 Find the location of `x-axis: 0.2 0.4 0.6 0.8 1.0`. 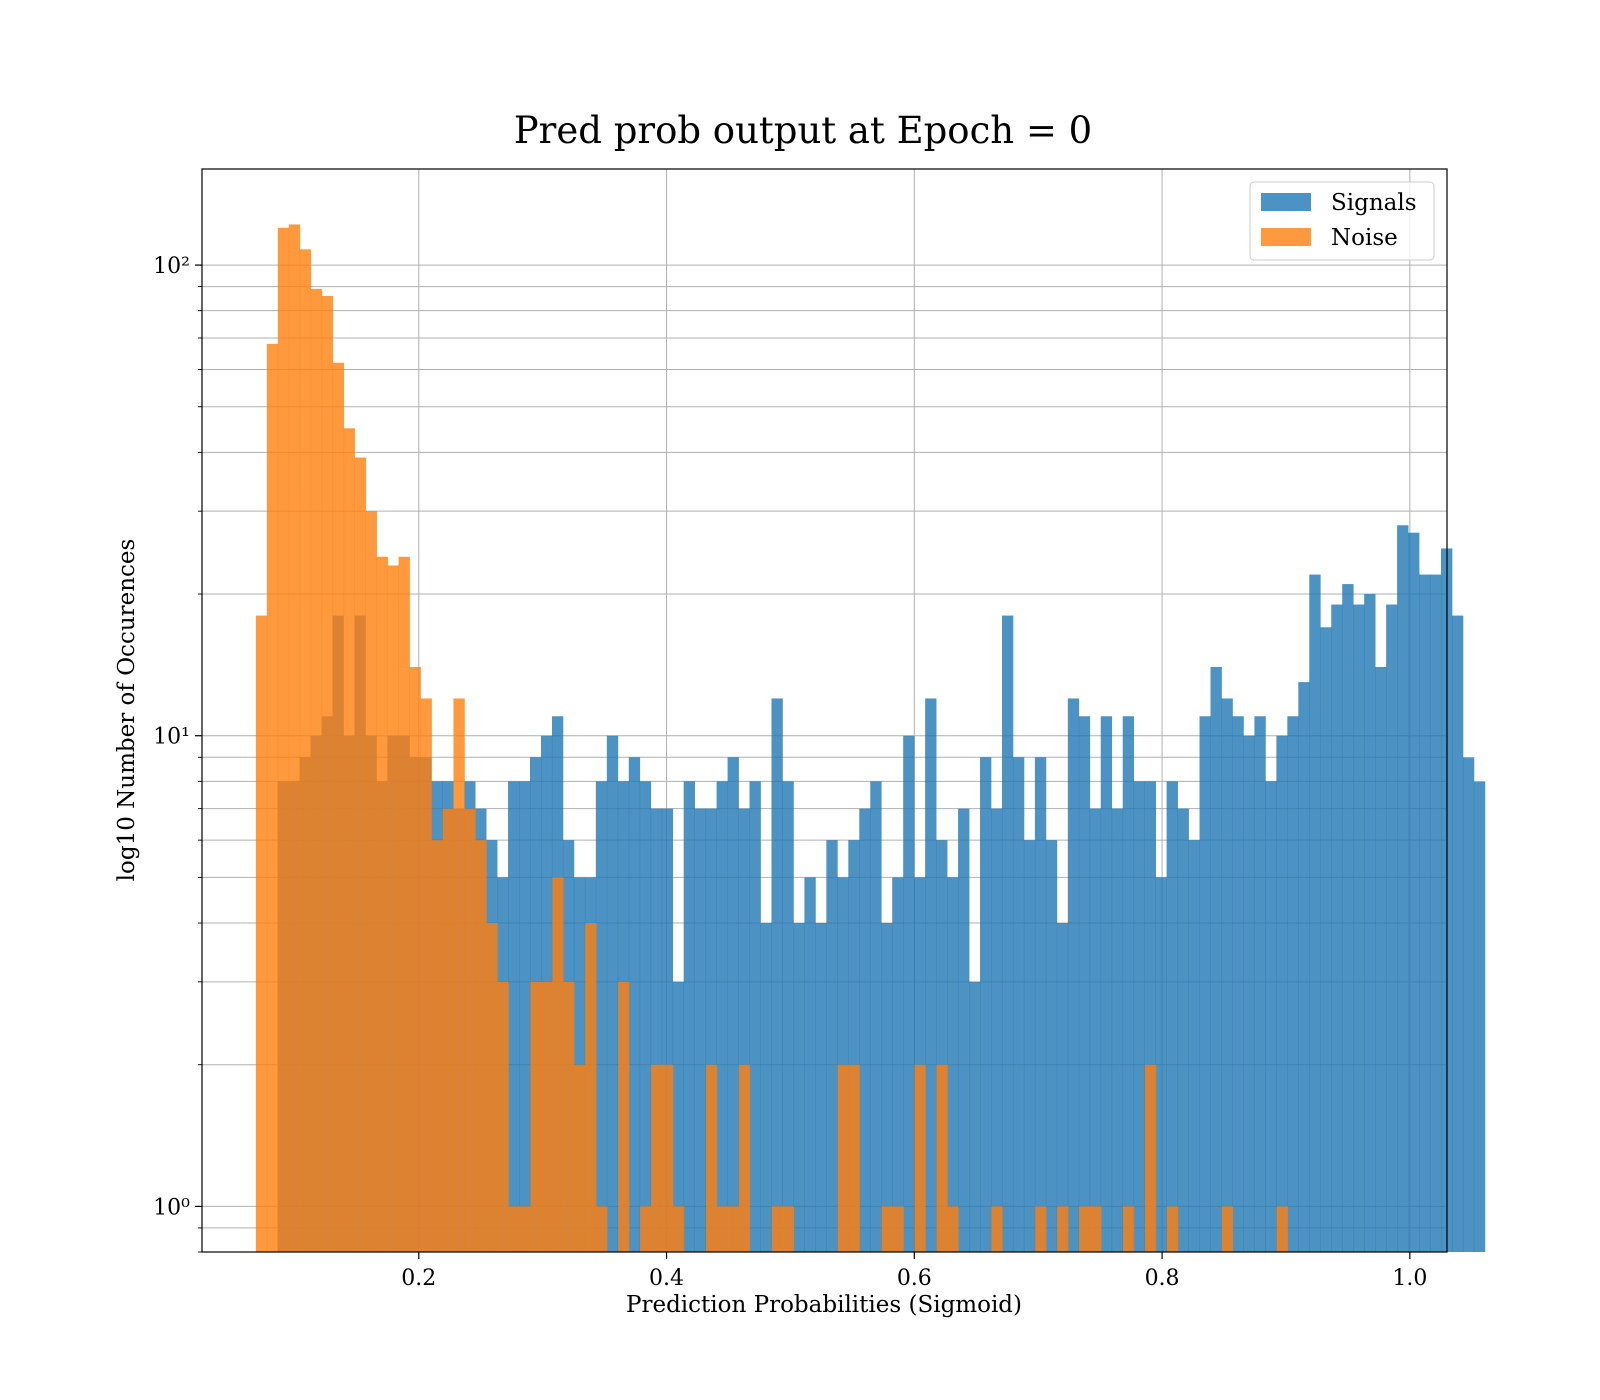

x-axis: 0.2 0.4 0.6 0.8 1.0 is located at coordinates (914, 1271).